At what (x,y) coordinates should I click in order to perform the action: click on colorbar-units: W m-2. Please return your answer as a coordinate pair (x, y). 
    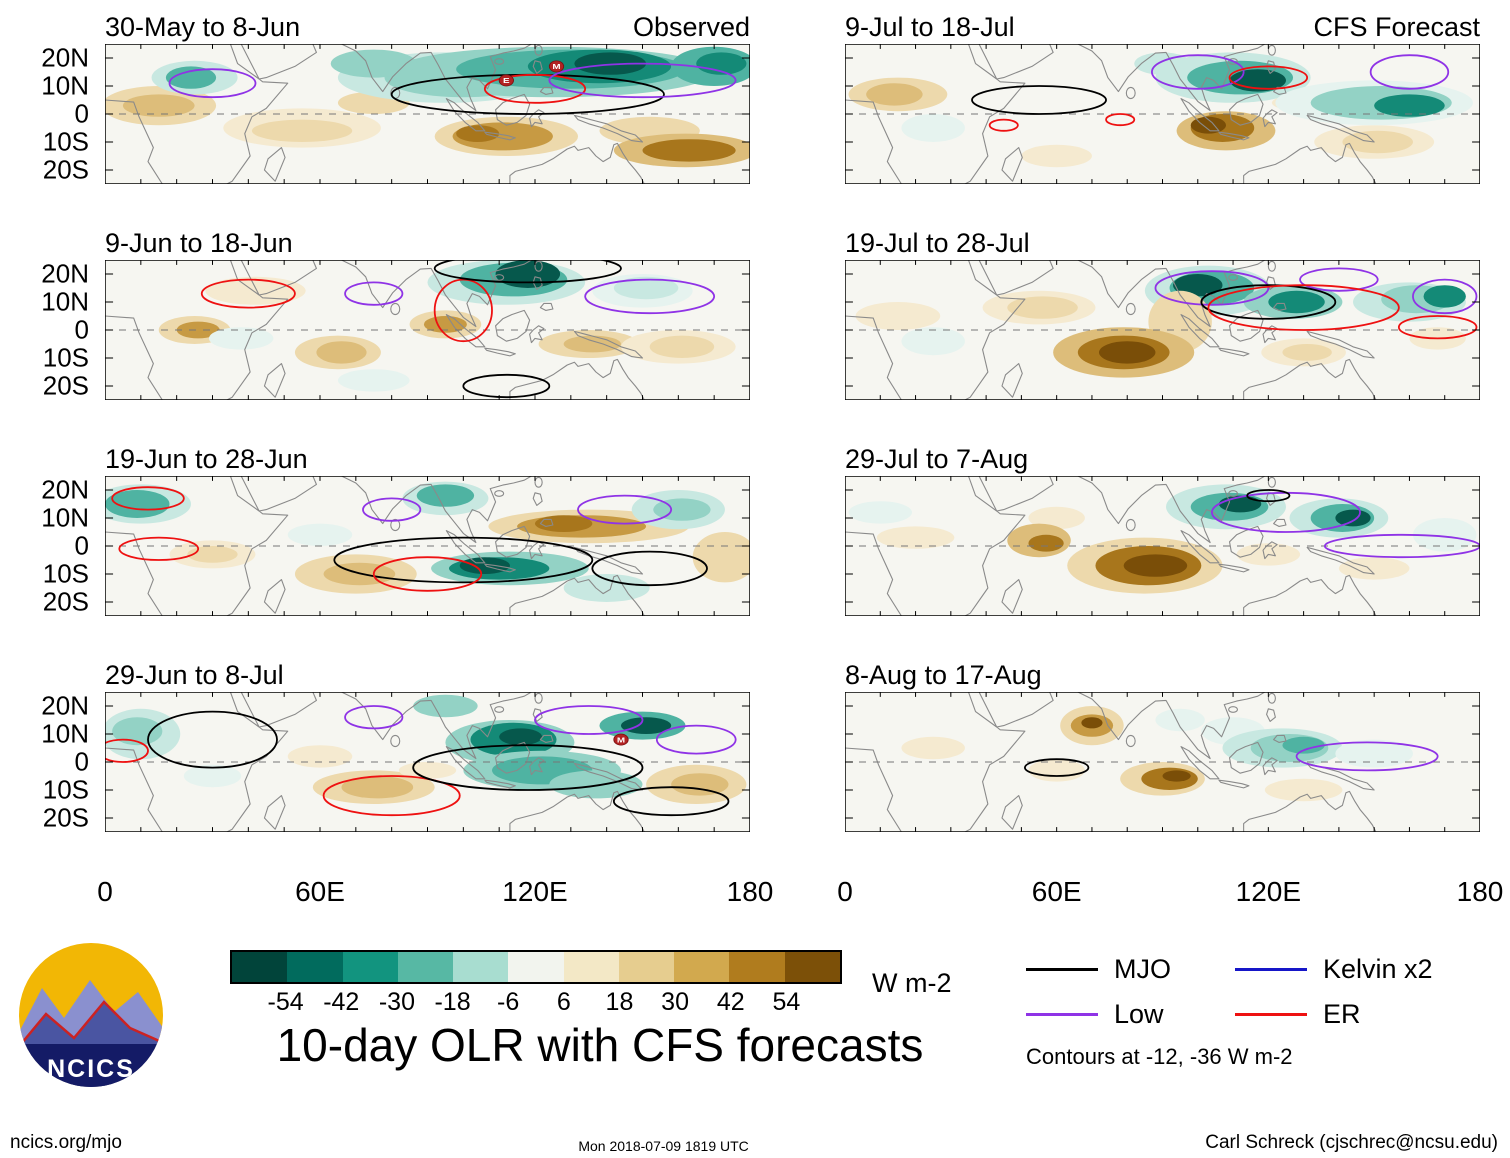
    Looking at the image, I should click on (912, 982).